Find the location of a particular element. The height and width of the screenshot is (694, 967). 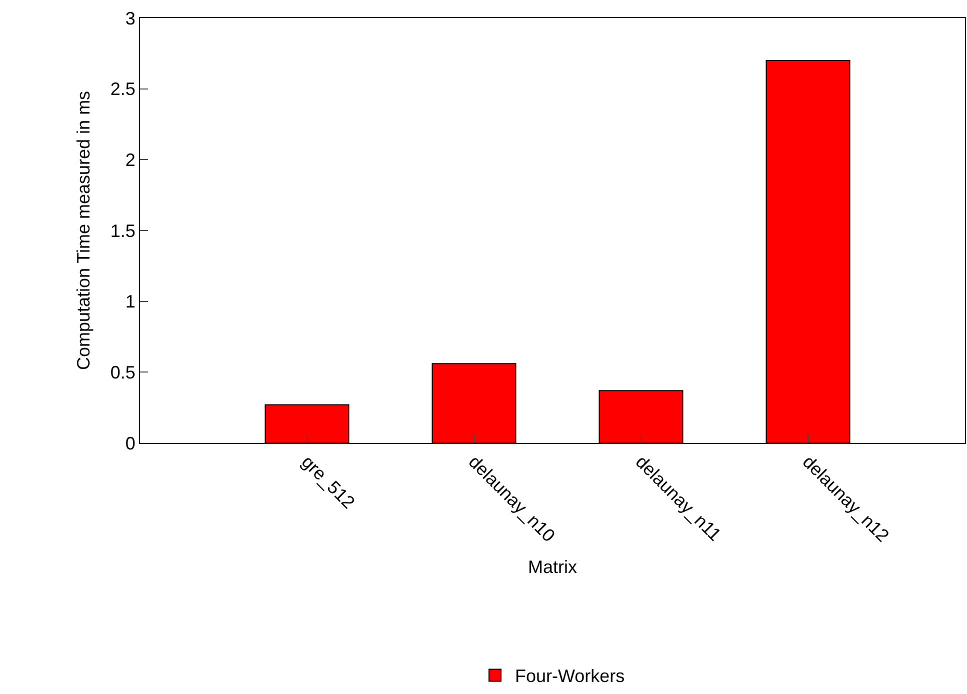

y-tick-label: 1.5 is located at coordinates (123, 230).